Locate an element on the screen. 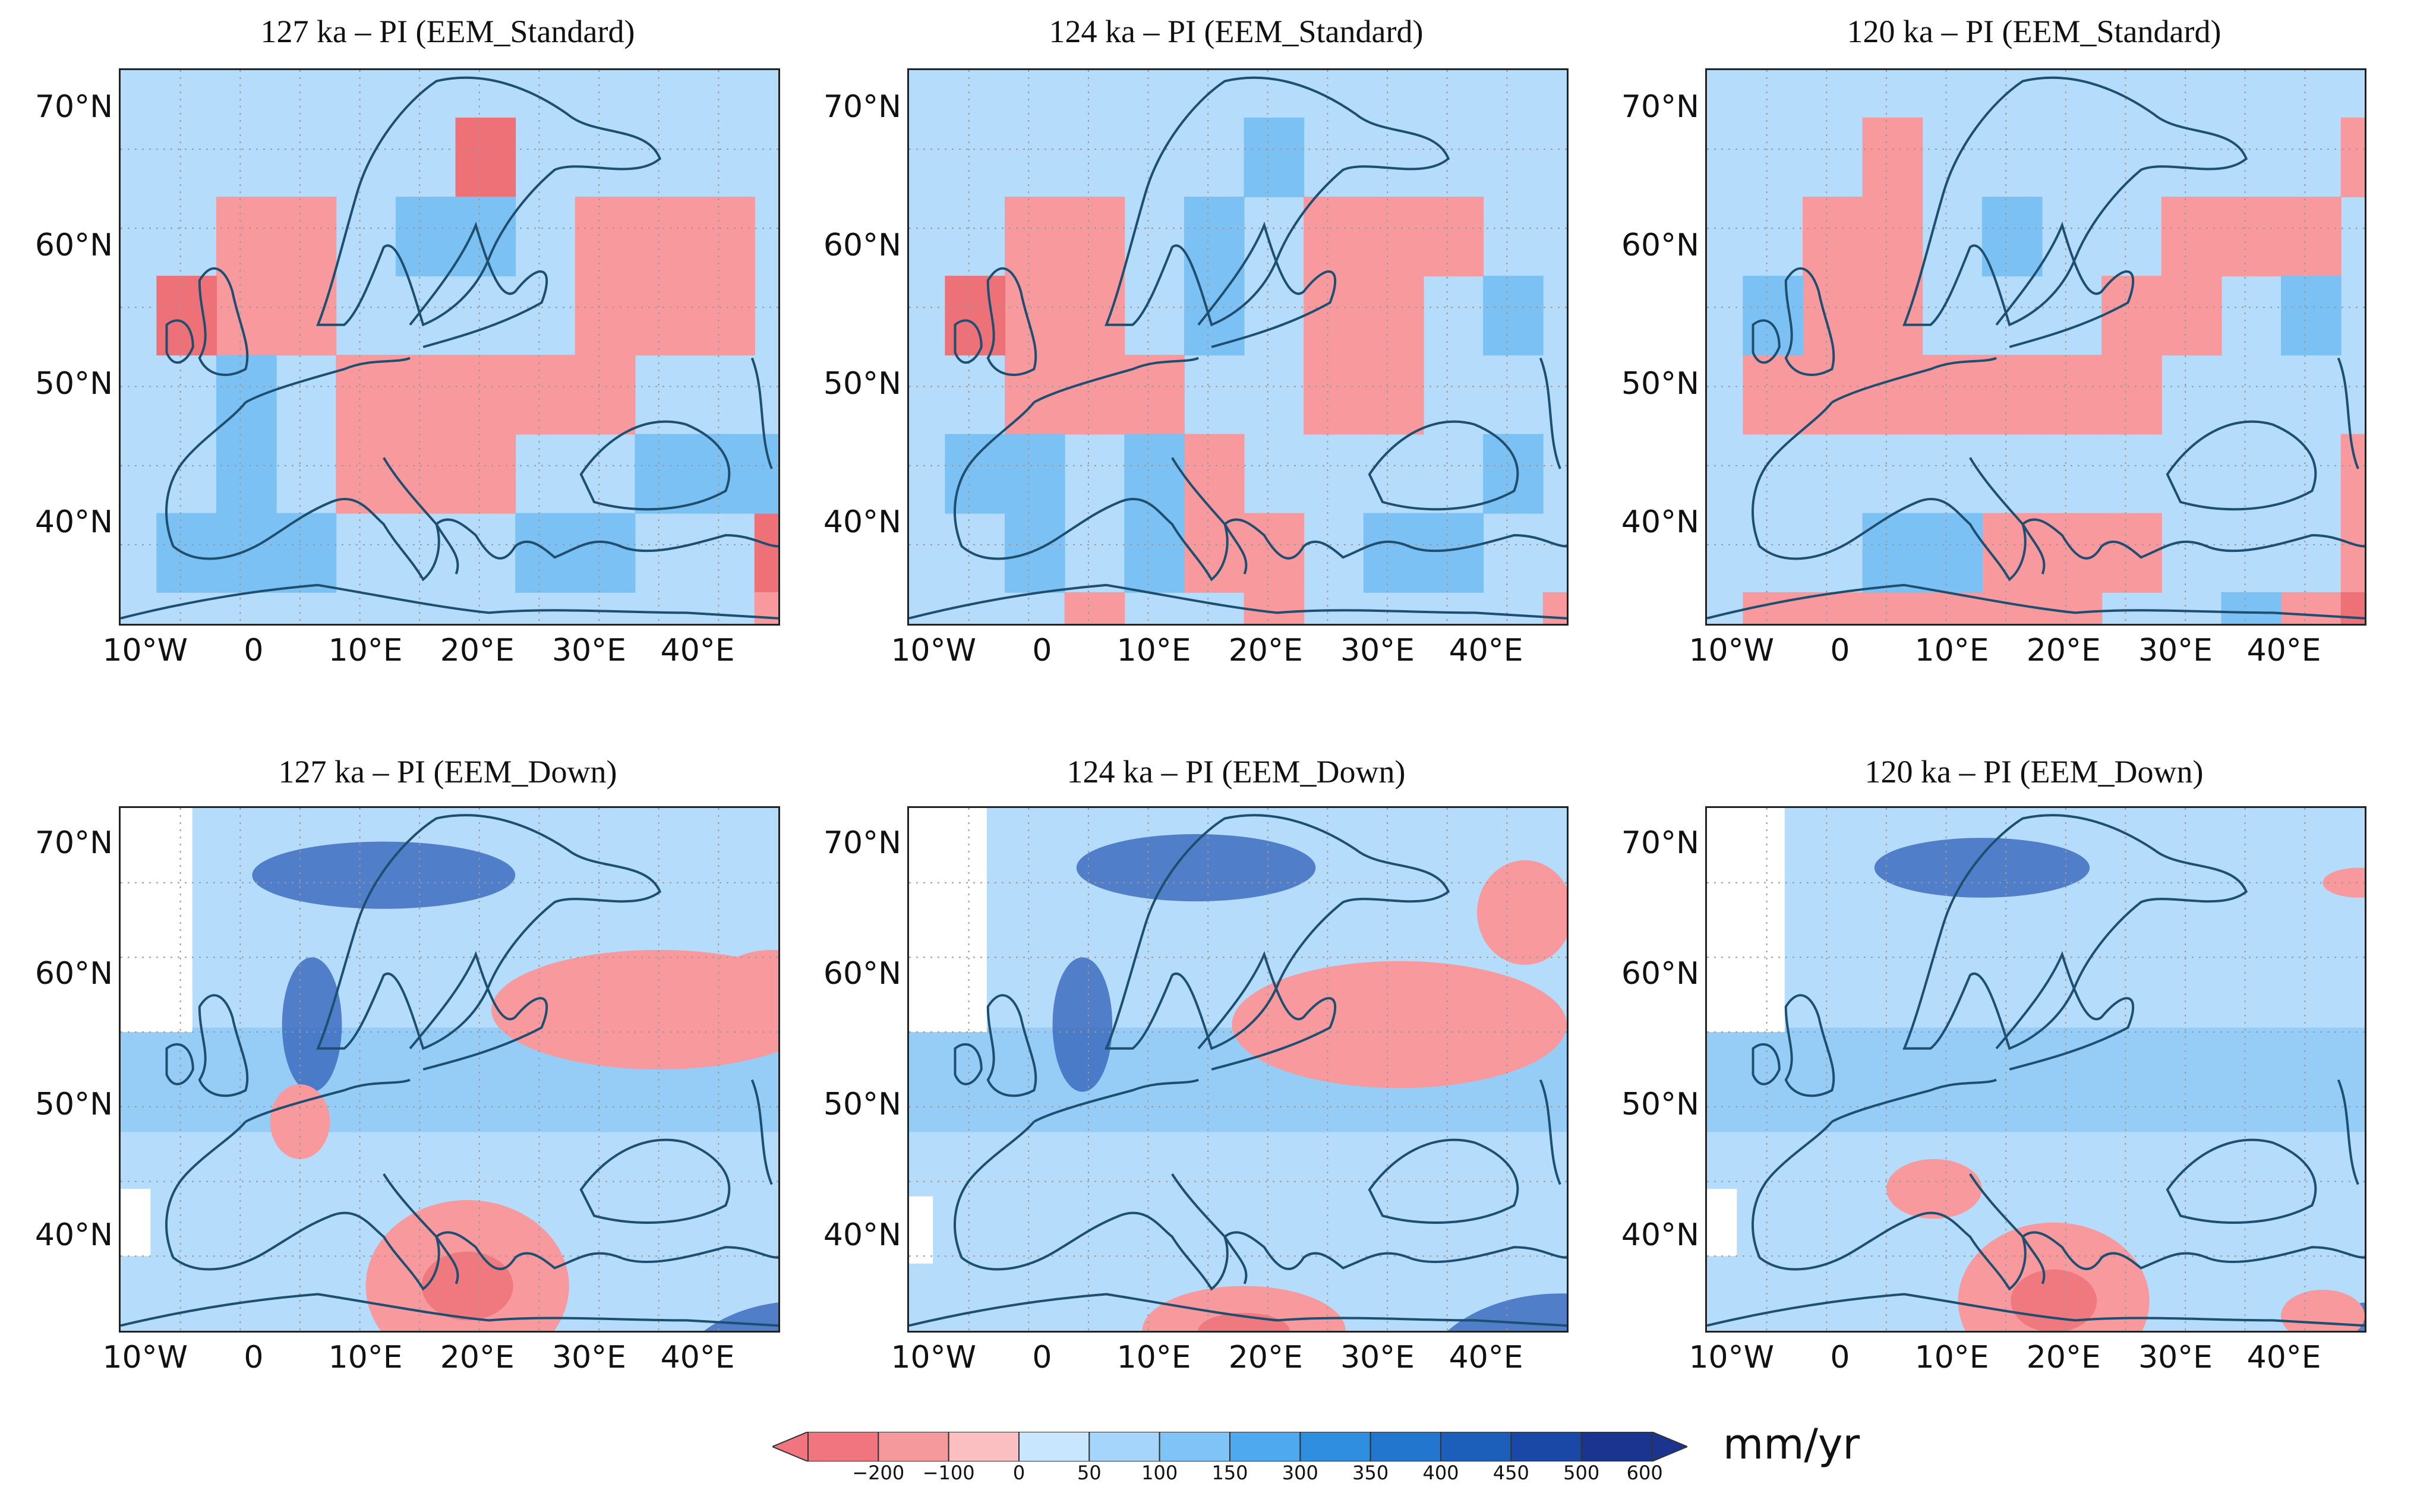  colorbar-tick: −200 is located at coordinates (878, 1473).